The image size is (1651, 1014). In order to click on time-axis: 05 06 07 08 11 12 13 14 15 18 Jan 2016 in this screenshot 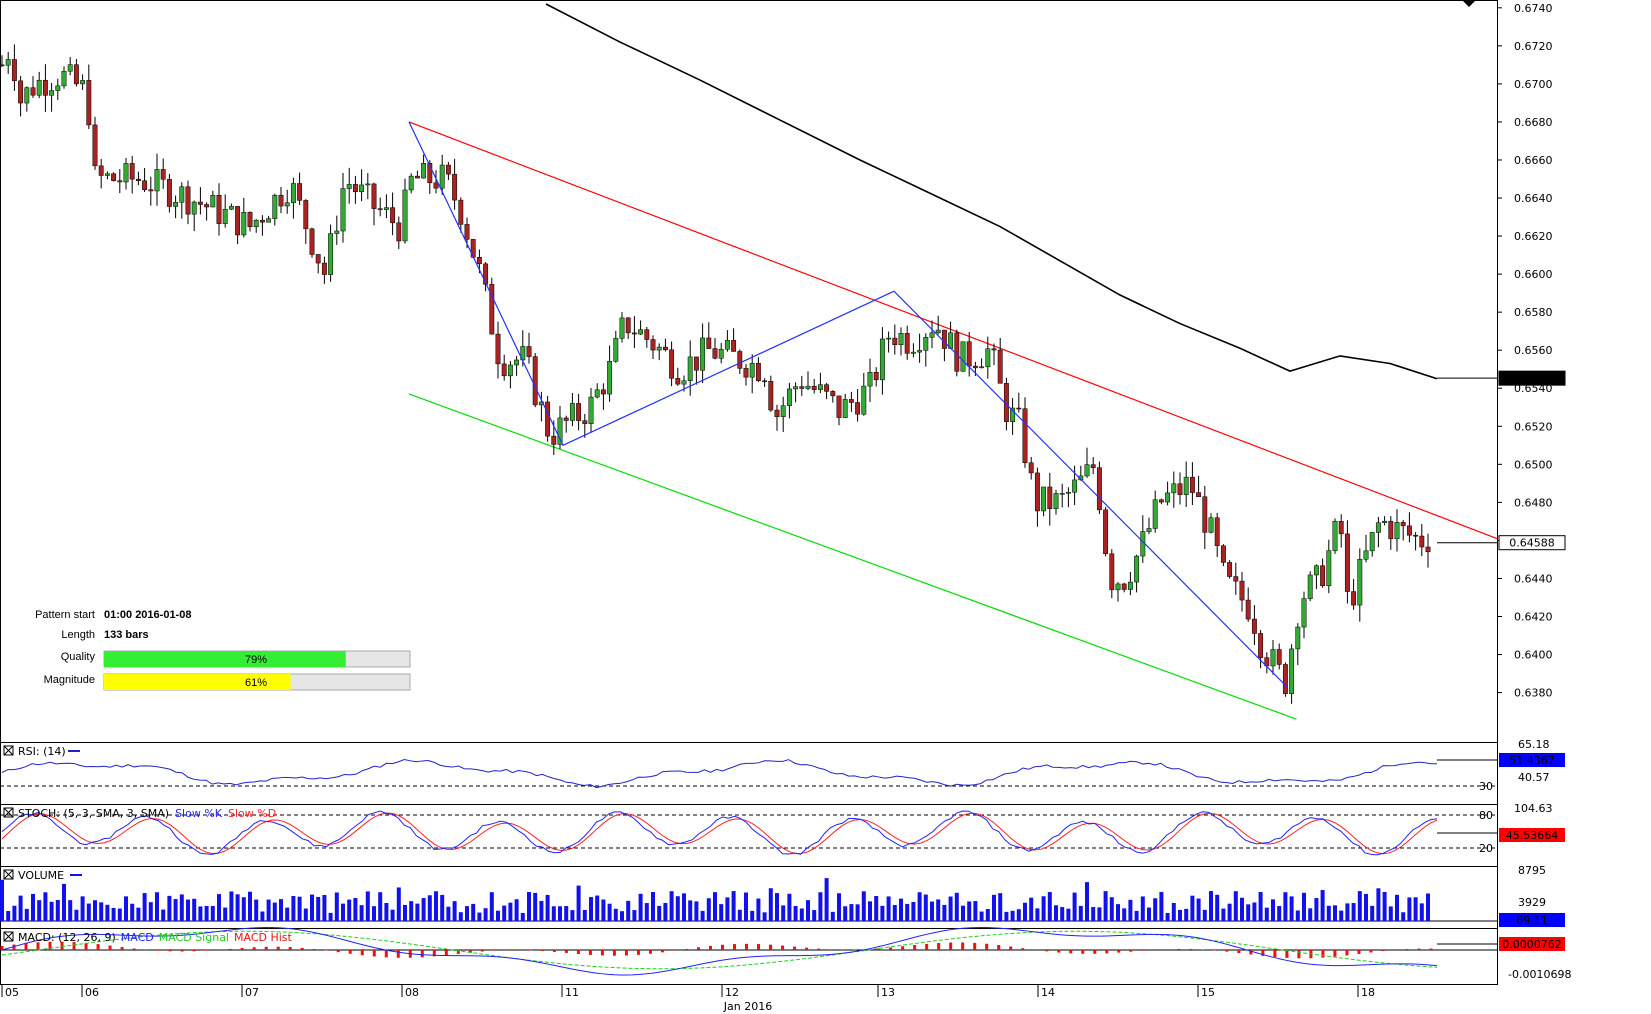, I will do `click(688, 999)`.